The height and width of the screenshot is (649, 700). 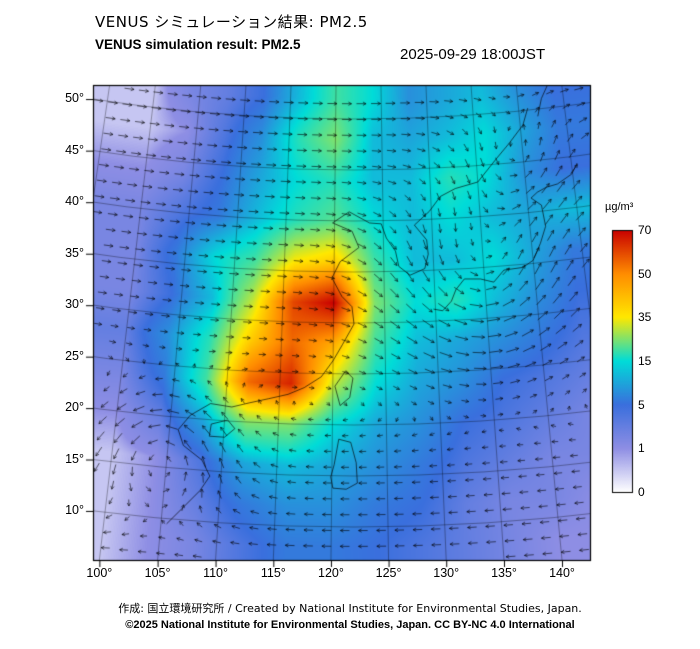 What do you see at coordinates (74, 252) in the screenshot?
I see `lat-tick-label: 35°` at bounding box center [74, 252].